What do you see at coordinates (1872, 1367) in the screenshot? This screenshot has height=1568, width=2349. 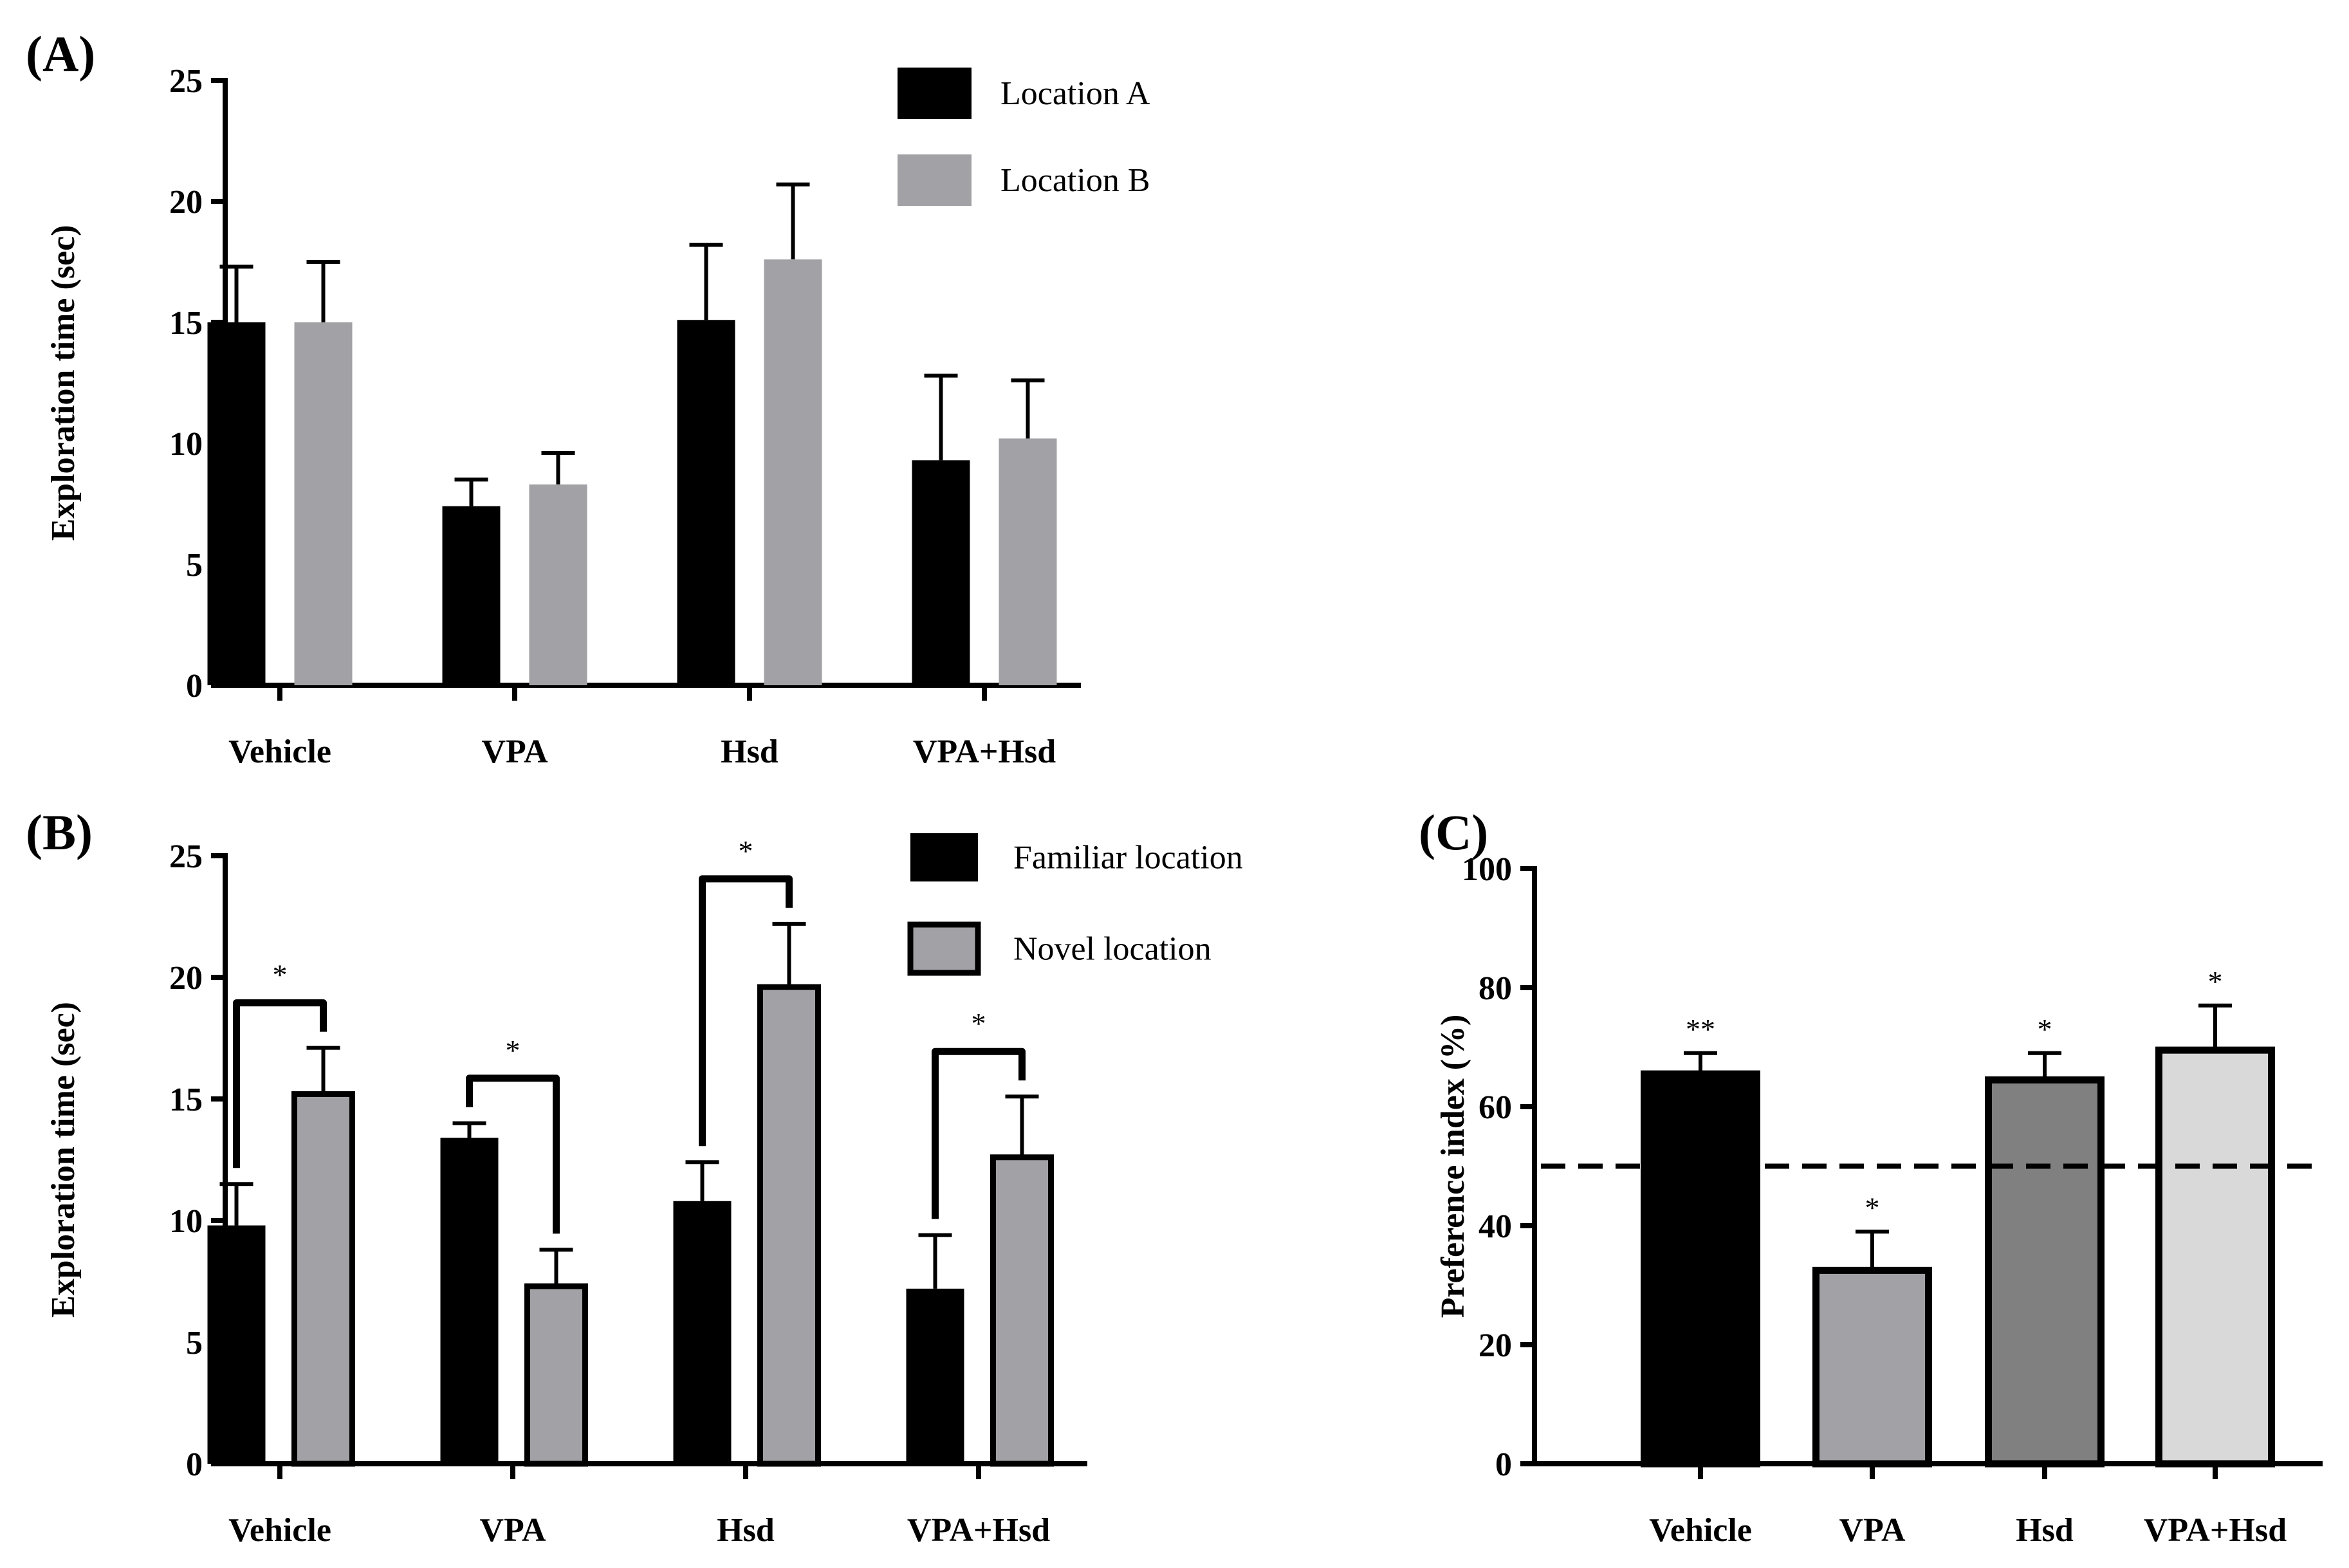 I see `bar-vpa` at bounding box center [1872, 1367].